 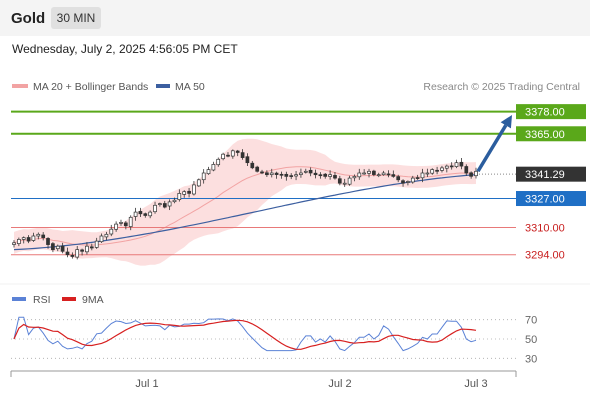 What do you see at coordinates (20, 86) in the screenshot?
I see `bollinger-legend-swatch` at bounding box center [20, 86].